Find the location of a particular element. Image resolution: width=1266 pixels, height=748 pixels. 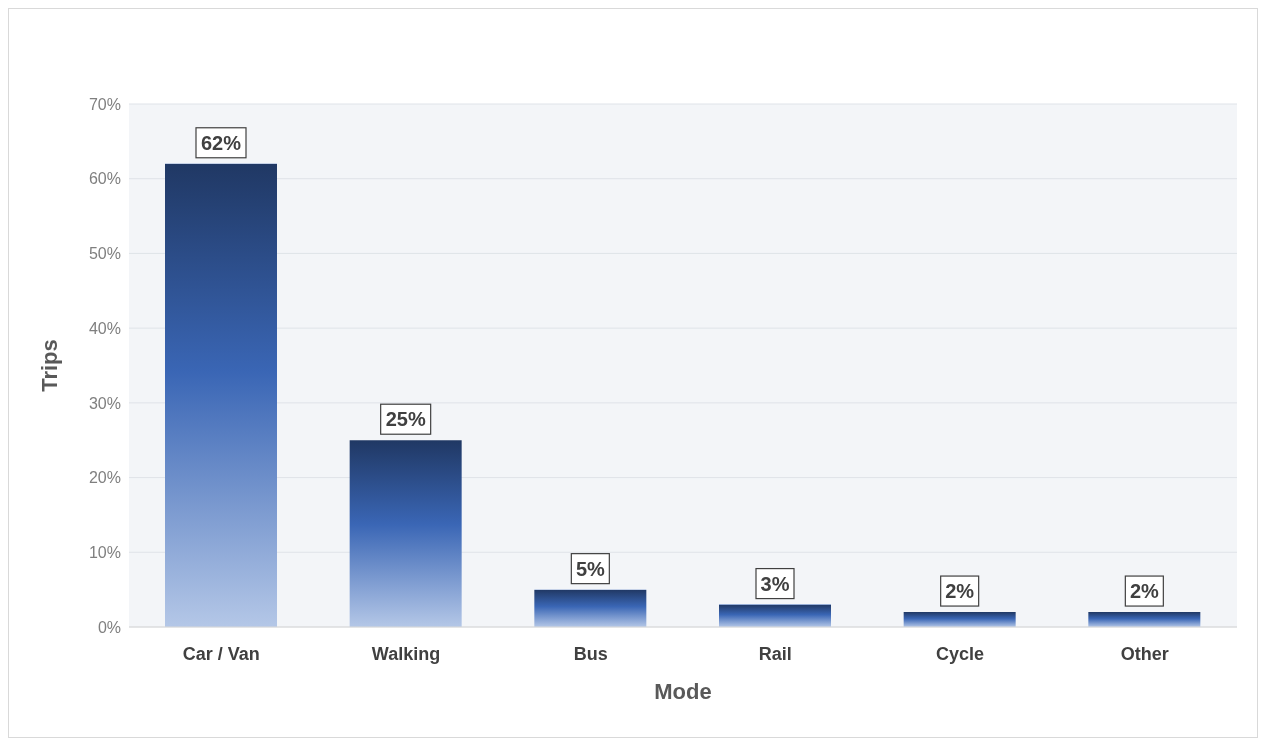

x-tick-label: Bus is located at coordinates (590, 653).